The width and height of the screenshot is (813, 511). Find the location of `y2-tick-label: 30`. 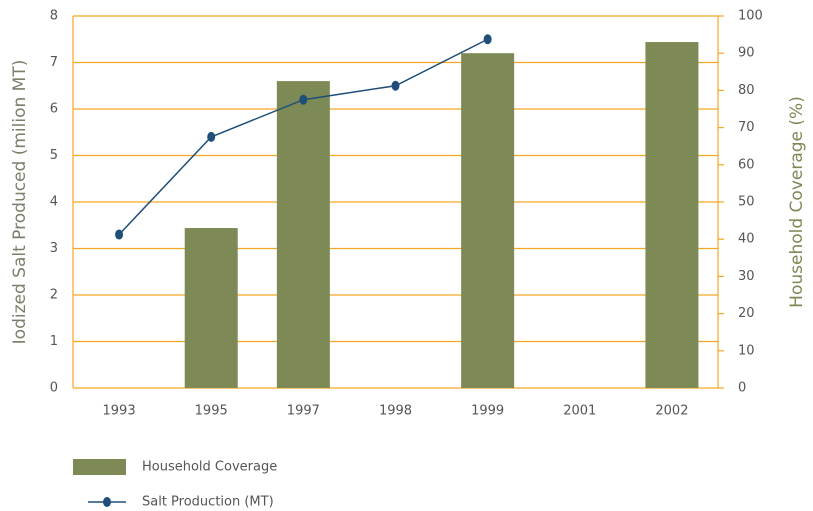

y2-tick-label: 30 is located at coordinates (746, 276).